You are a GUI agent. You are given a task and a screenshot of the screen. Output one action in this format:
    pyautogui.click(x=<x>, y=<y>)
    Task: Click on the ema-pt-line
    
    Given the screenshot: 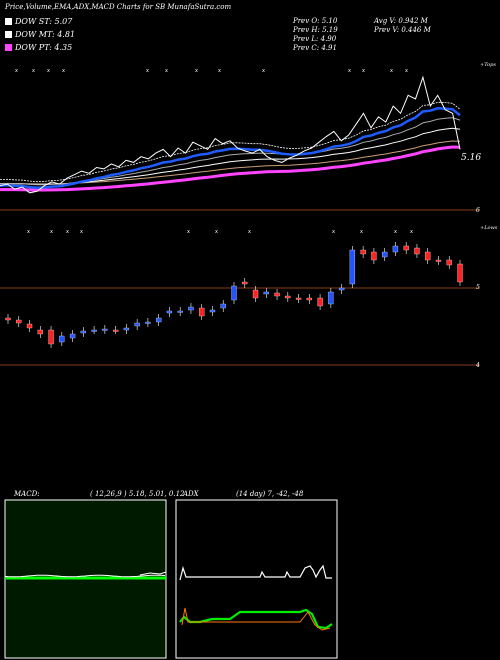 What is the action you would take?
    pyautogui.click(x=230, y=168)
    